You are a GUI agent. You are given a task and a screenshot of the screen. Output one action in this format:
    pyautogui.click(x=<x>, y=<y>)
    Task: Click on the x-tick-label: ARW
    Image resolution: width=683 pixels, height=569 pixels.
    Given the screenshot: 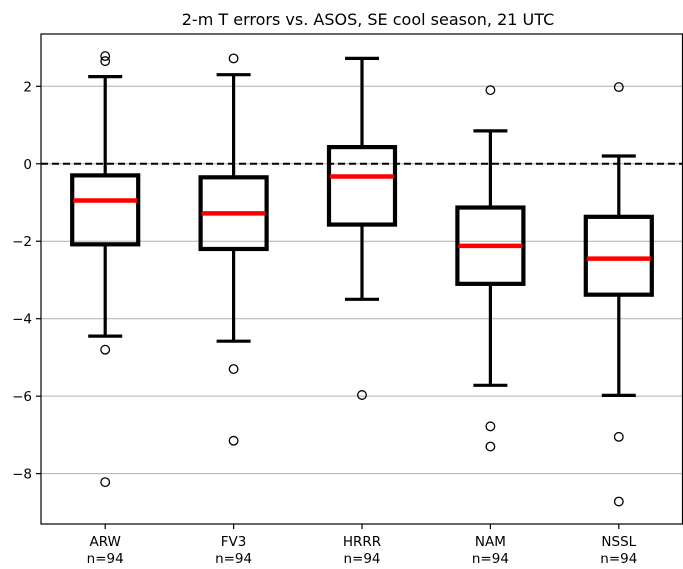 What is the action you would take?
    pyautogui.click(x=104, y=542)
    